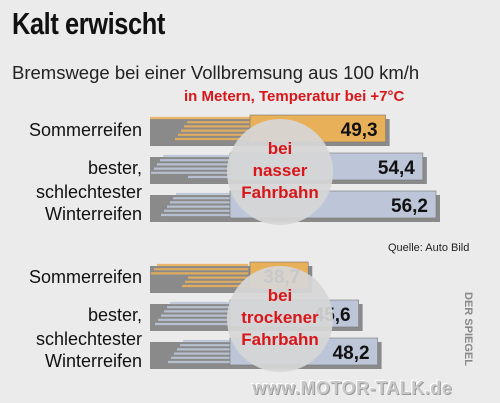  I want to click on chart-title: Kalt erwischt, so click(88, 23).